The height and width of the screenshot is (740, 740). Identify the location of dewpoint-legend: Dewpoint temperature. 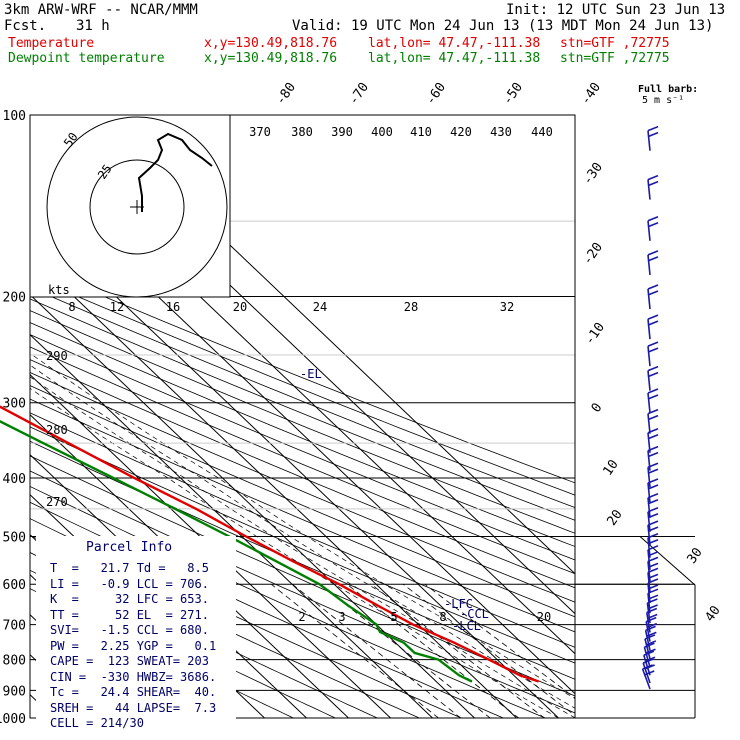
(86, 58).